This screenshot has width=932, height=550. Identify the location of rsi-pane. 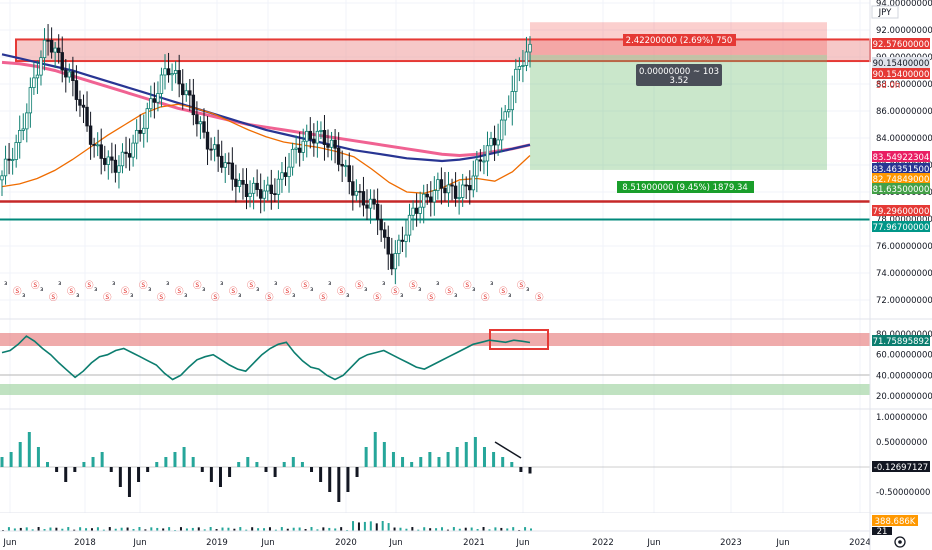
(435, 362).